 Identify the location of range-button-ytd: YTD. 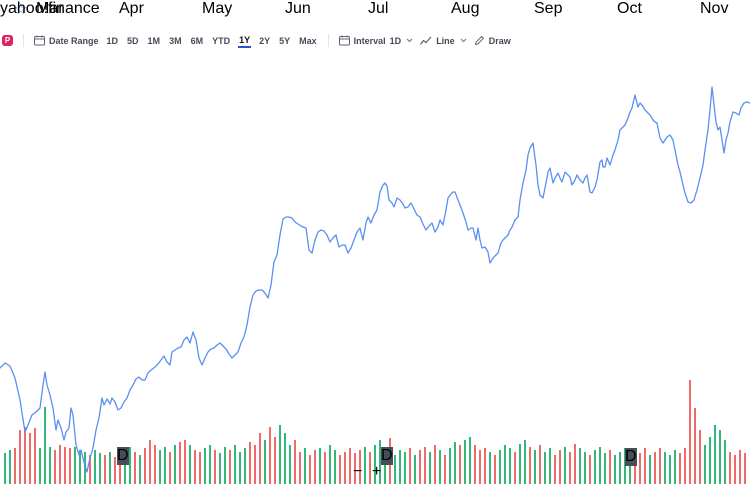
(221, 40).